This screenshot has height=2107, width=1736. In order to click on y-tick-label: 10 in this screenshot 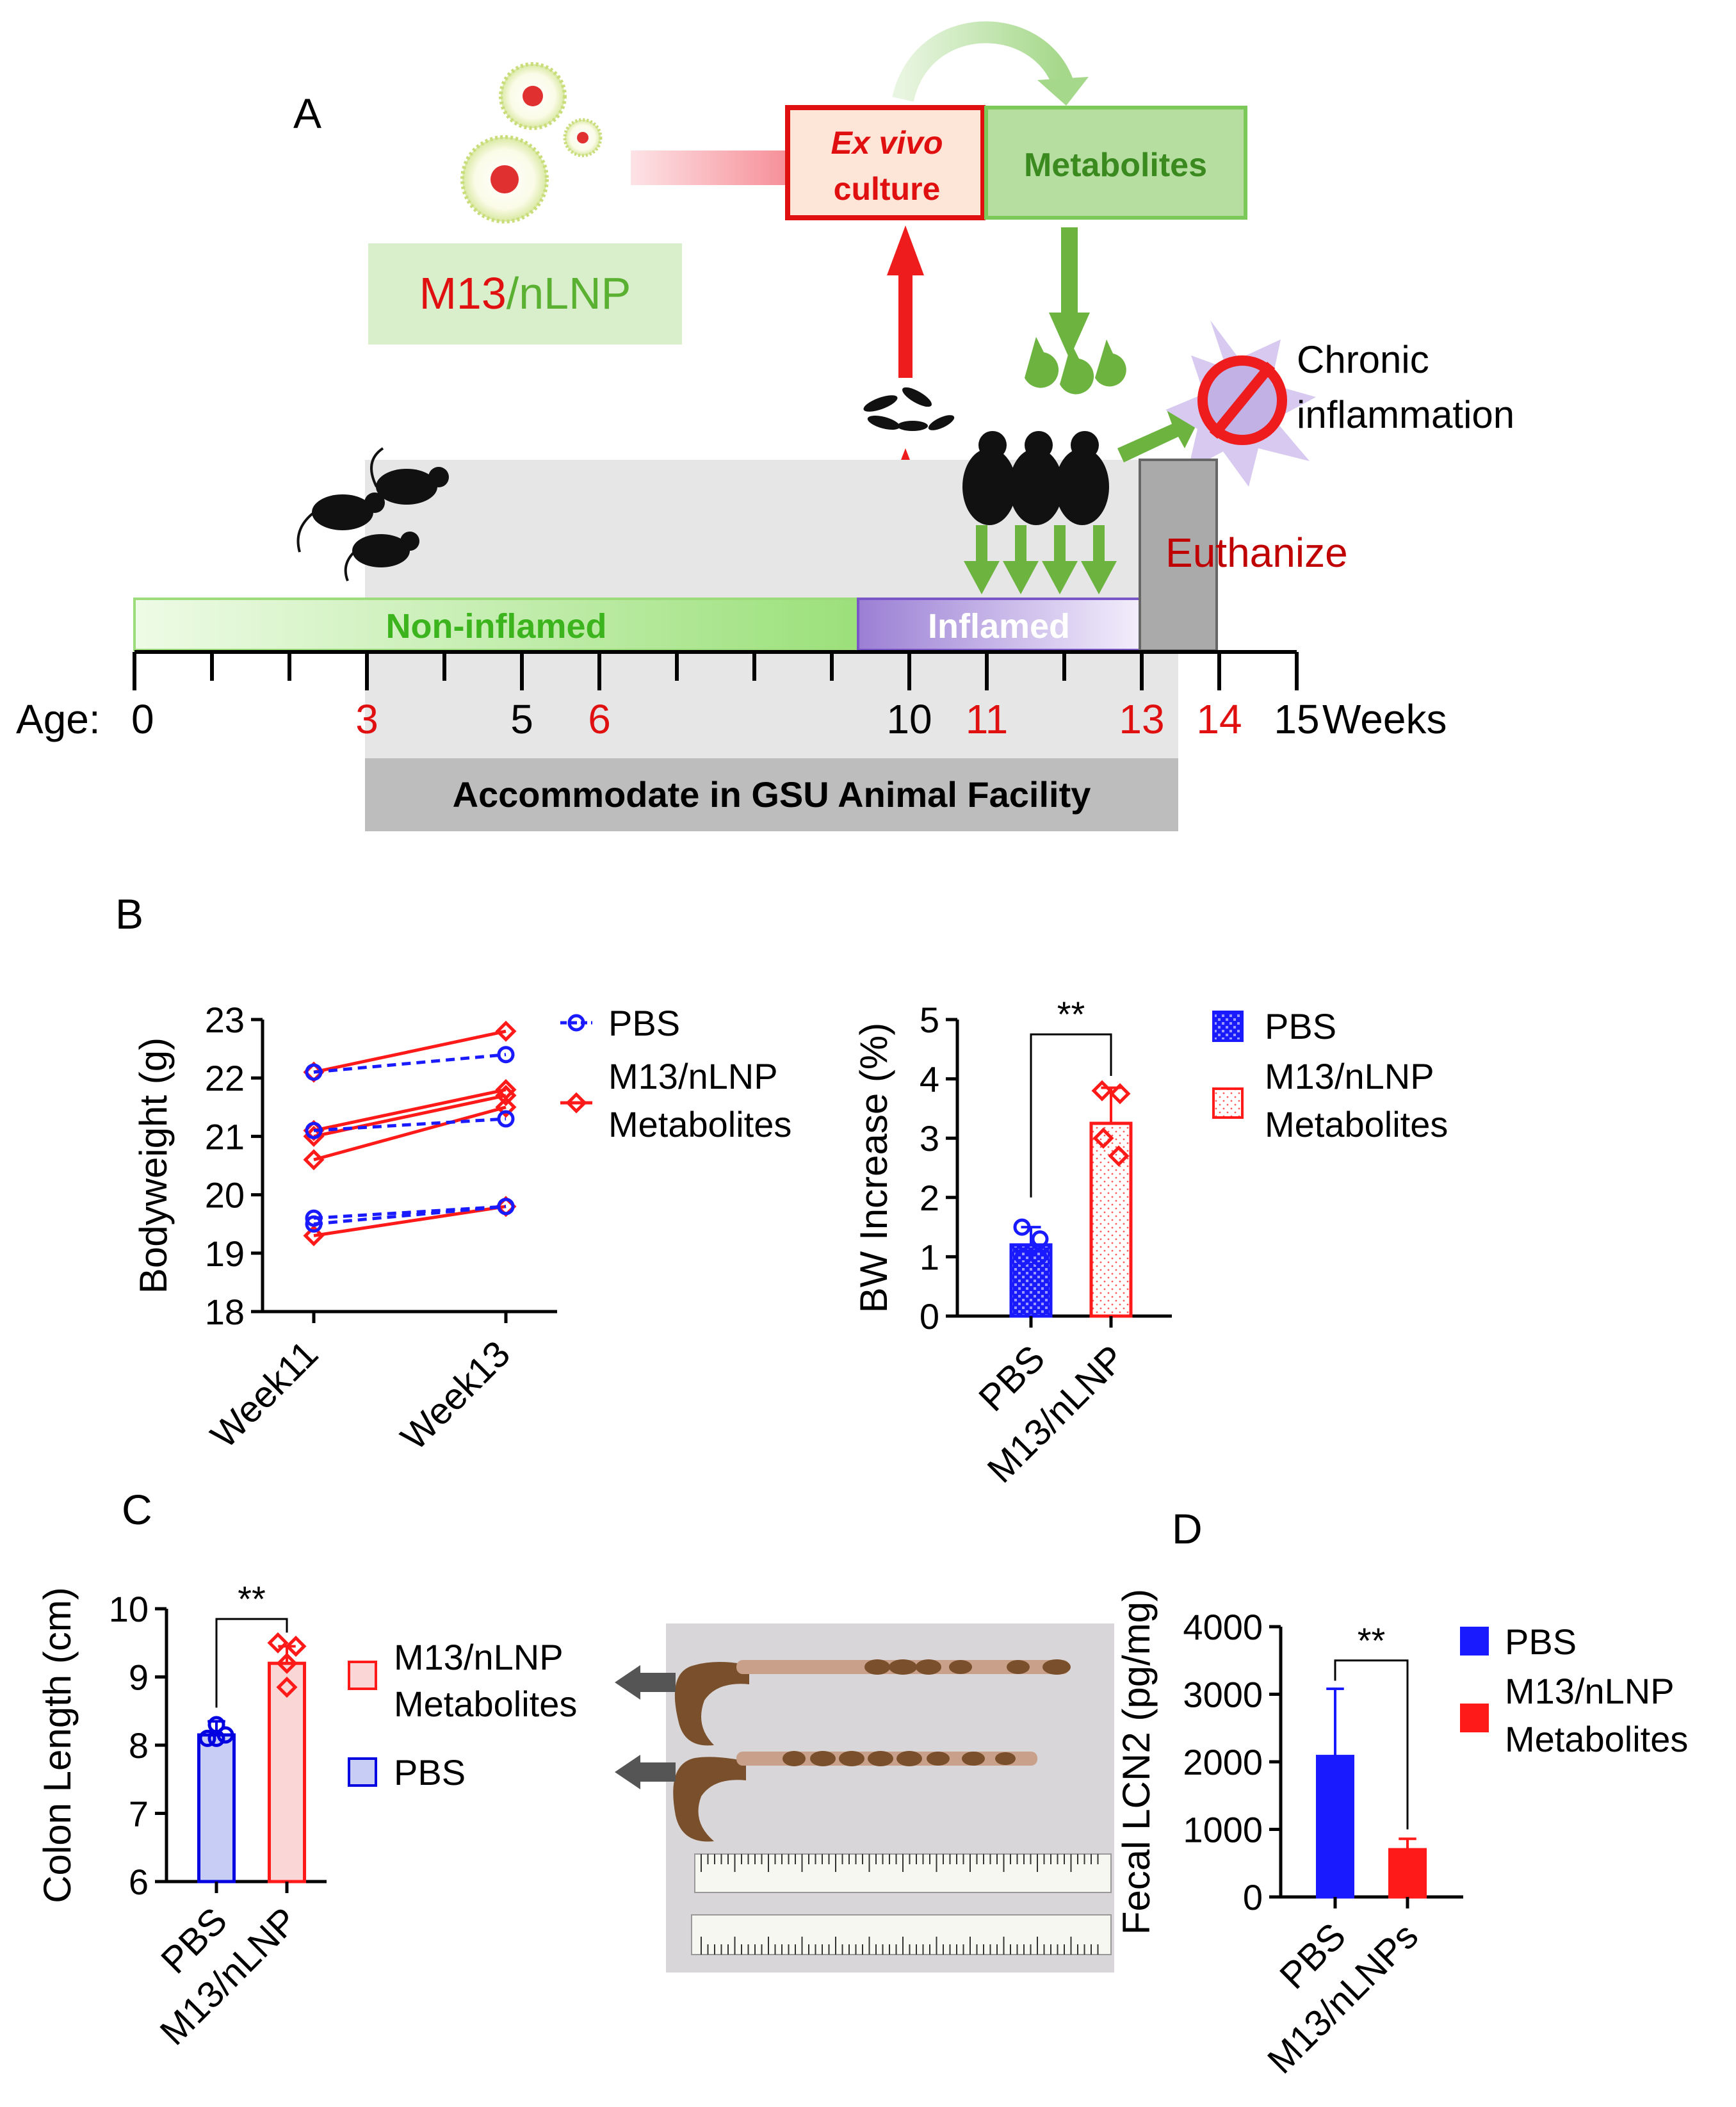, I will do `click(129, 1609)`.